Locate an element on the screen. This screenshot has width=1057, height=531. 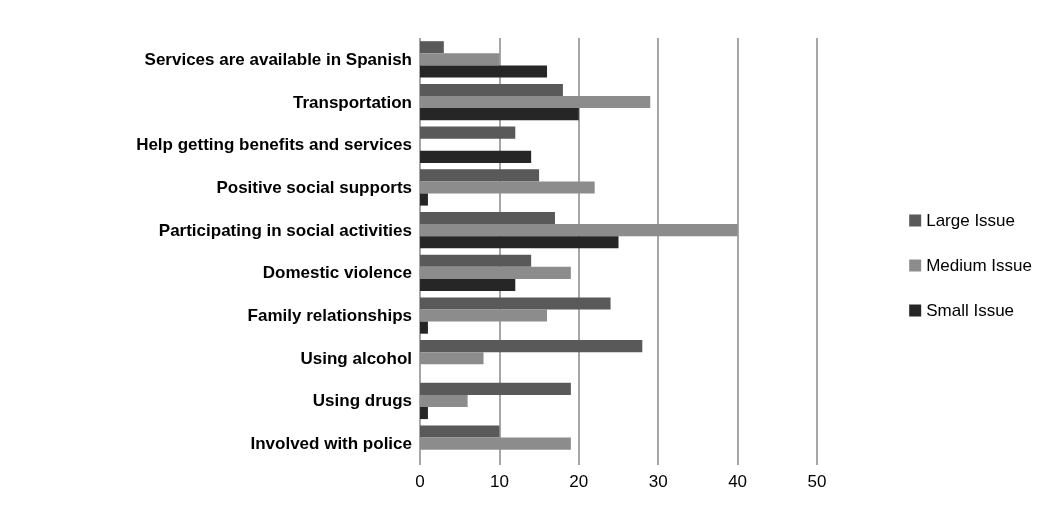
y-tick-label: Transportation is located at coordinates (352, 102).